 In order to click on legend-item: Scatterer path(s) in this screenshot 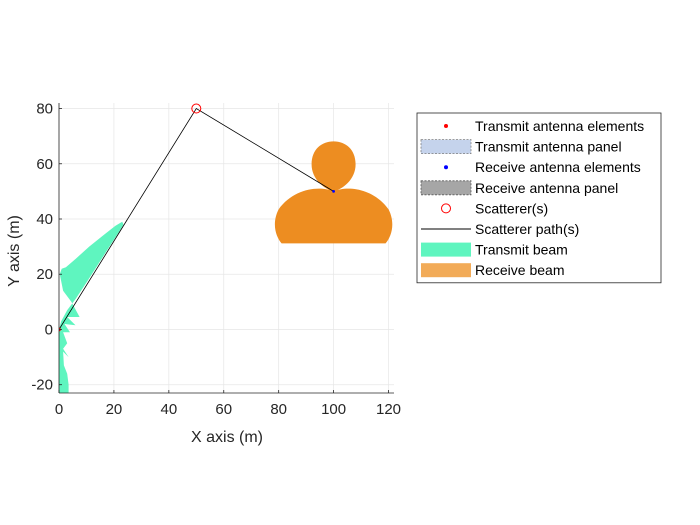, I will do `click(500, 229)`.